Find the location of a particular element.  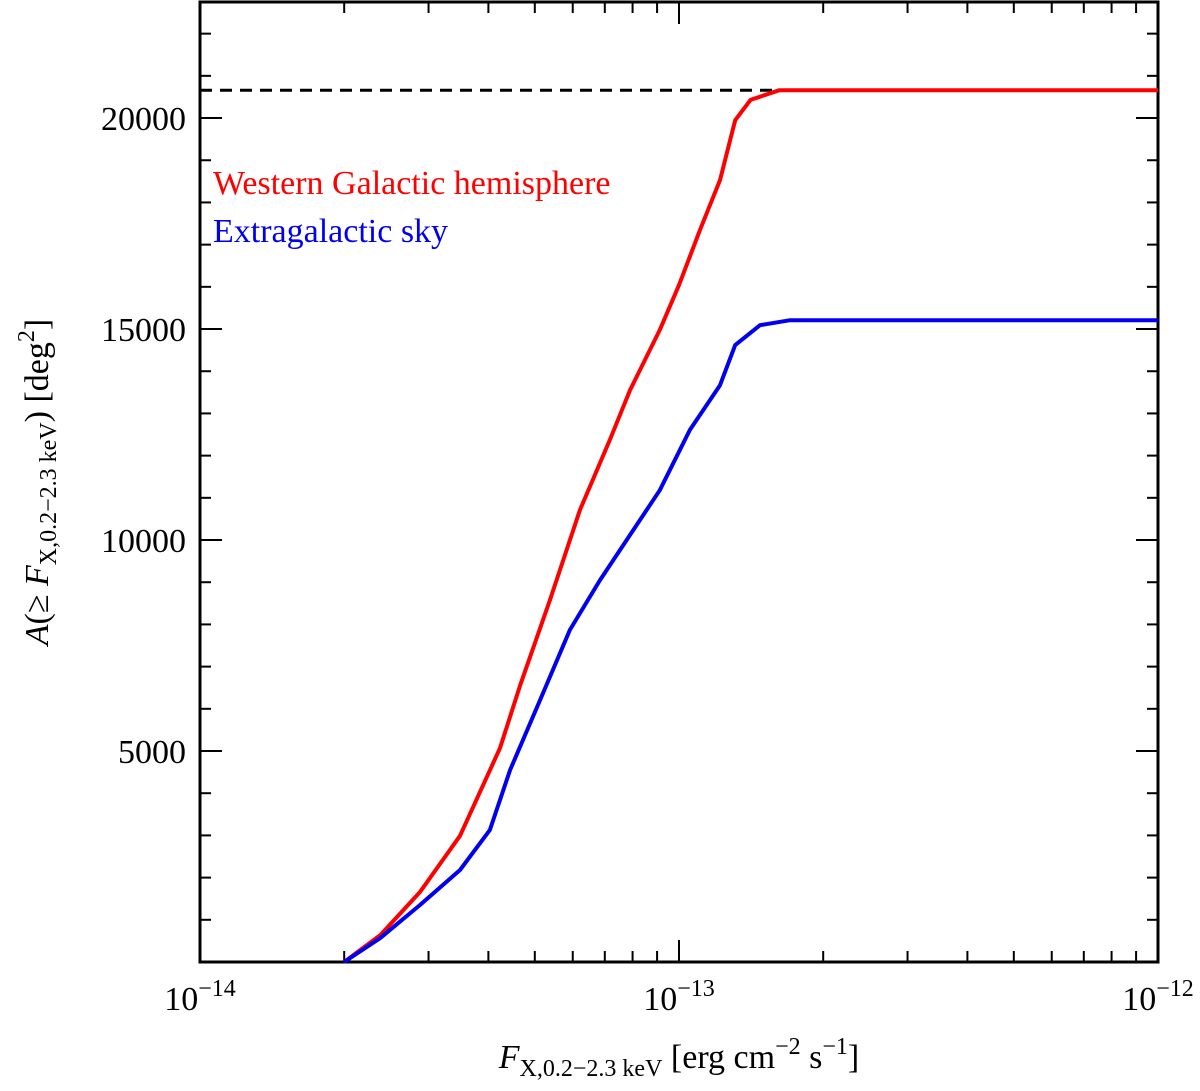

axis-label-part: 2 is located at coordinates (27, 336).